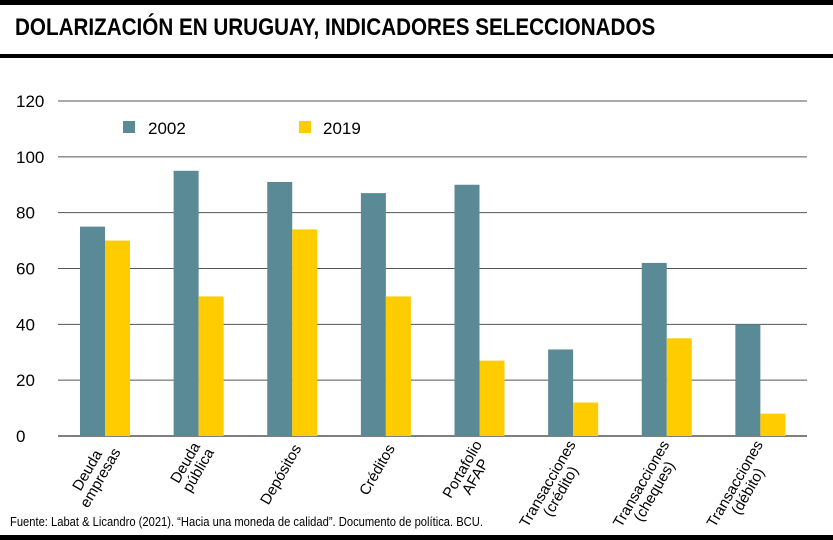 The height and width of the screenshot is (540, 833). I want to click on x-tick-label-line: Depósitos, so click(281, 475).